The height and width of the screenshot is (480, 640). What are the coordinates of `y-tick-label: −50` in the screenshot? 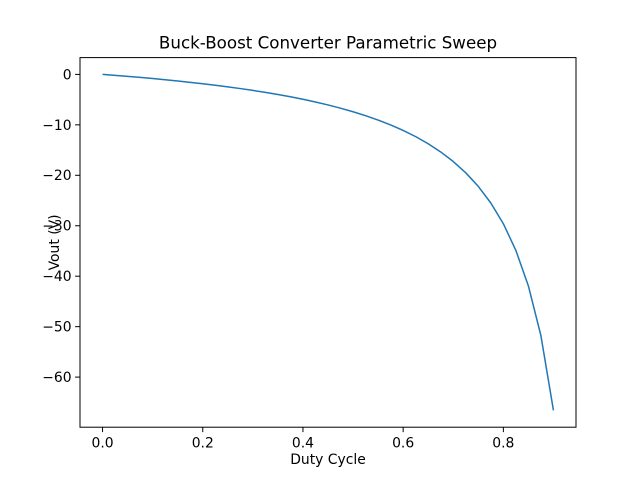 It's located at (56, 328).